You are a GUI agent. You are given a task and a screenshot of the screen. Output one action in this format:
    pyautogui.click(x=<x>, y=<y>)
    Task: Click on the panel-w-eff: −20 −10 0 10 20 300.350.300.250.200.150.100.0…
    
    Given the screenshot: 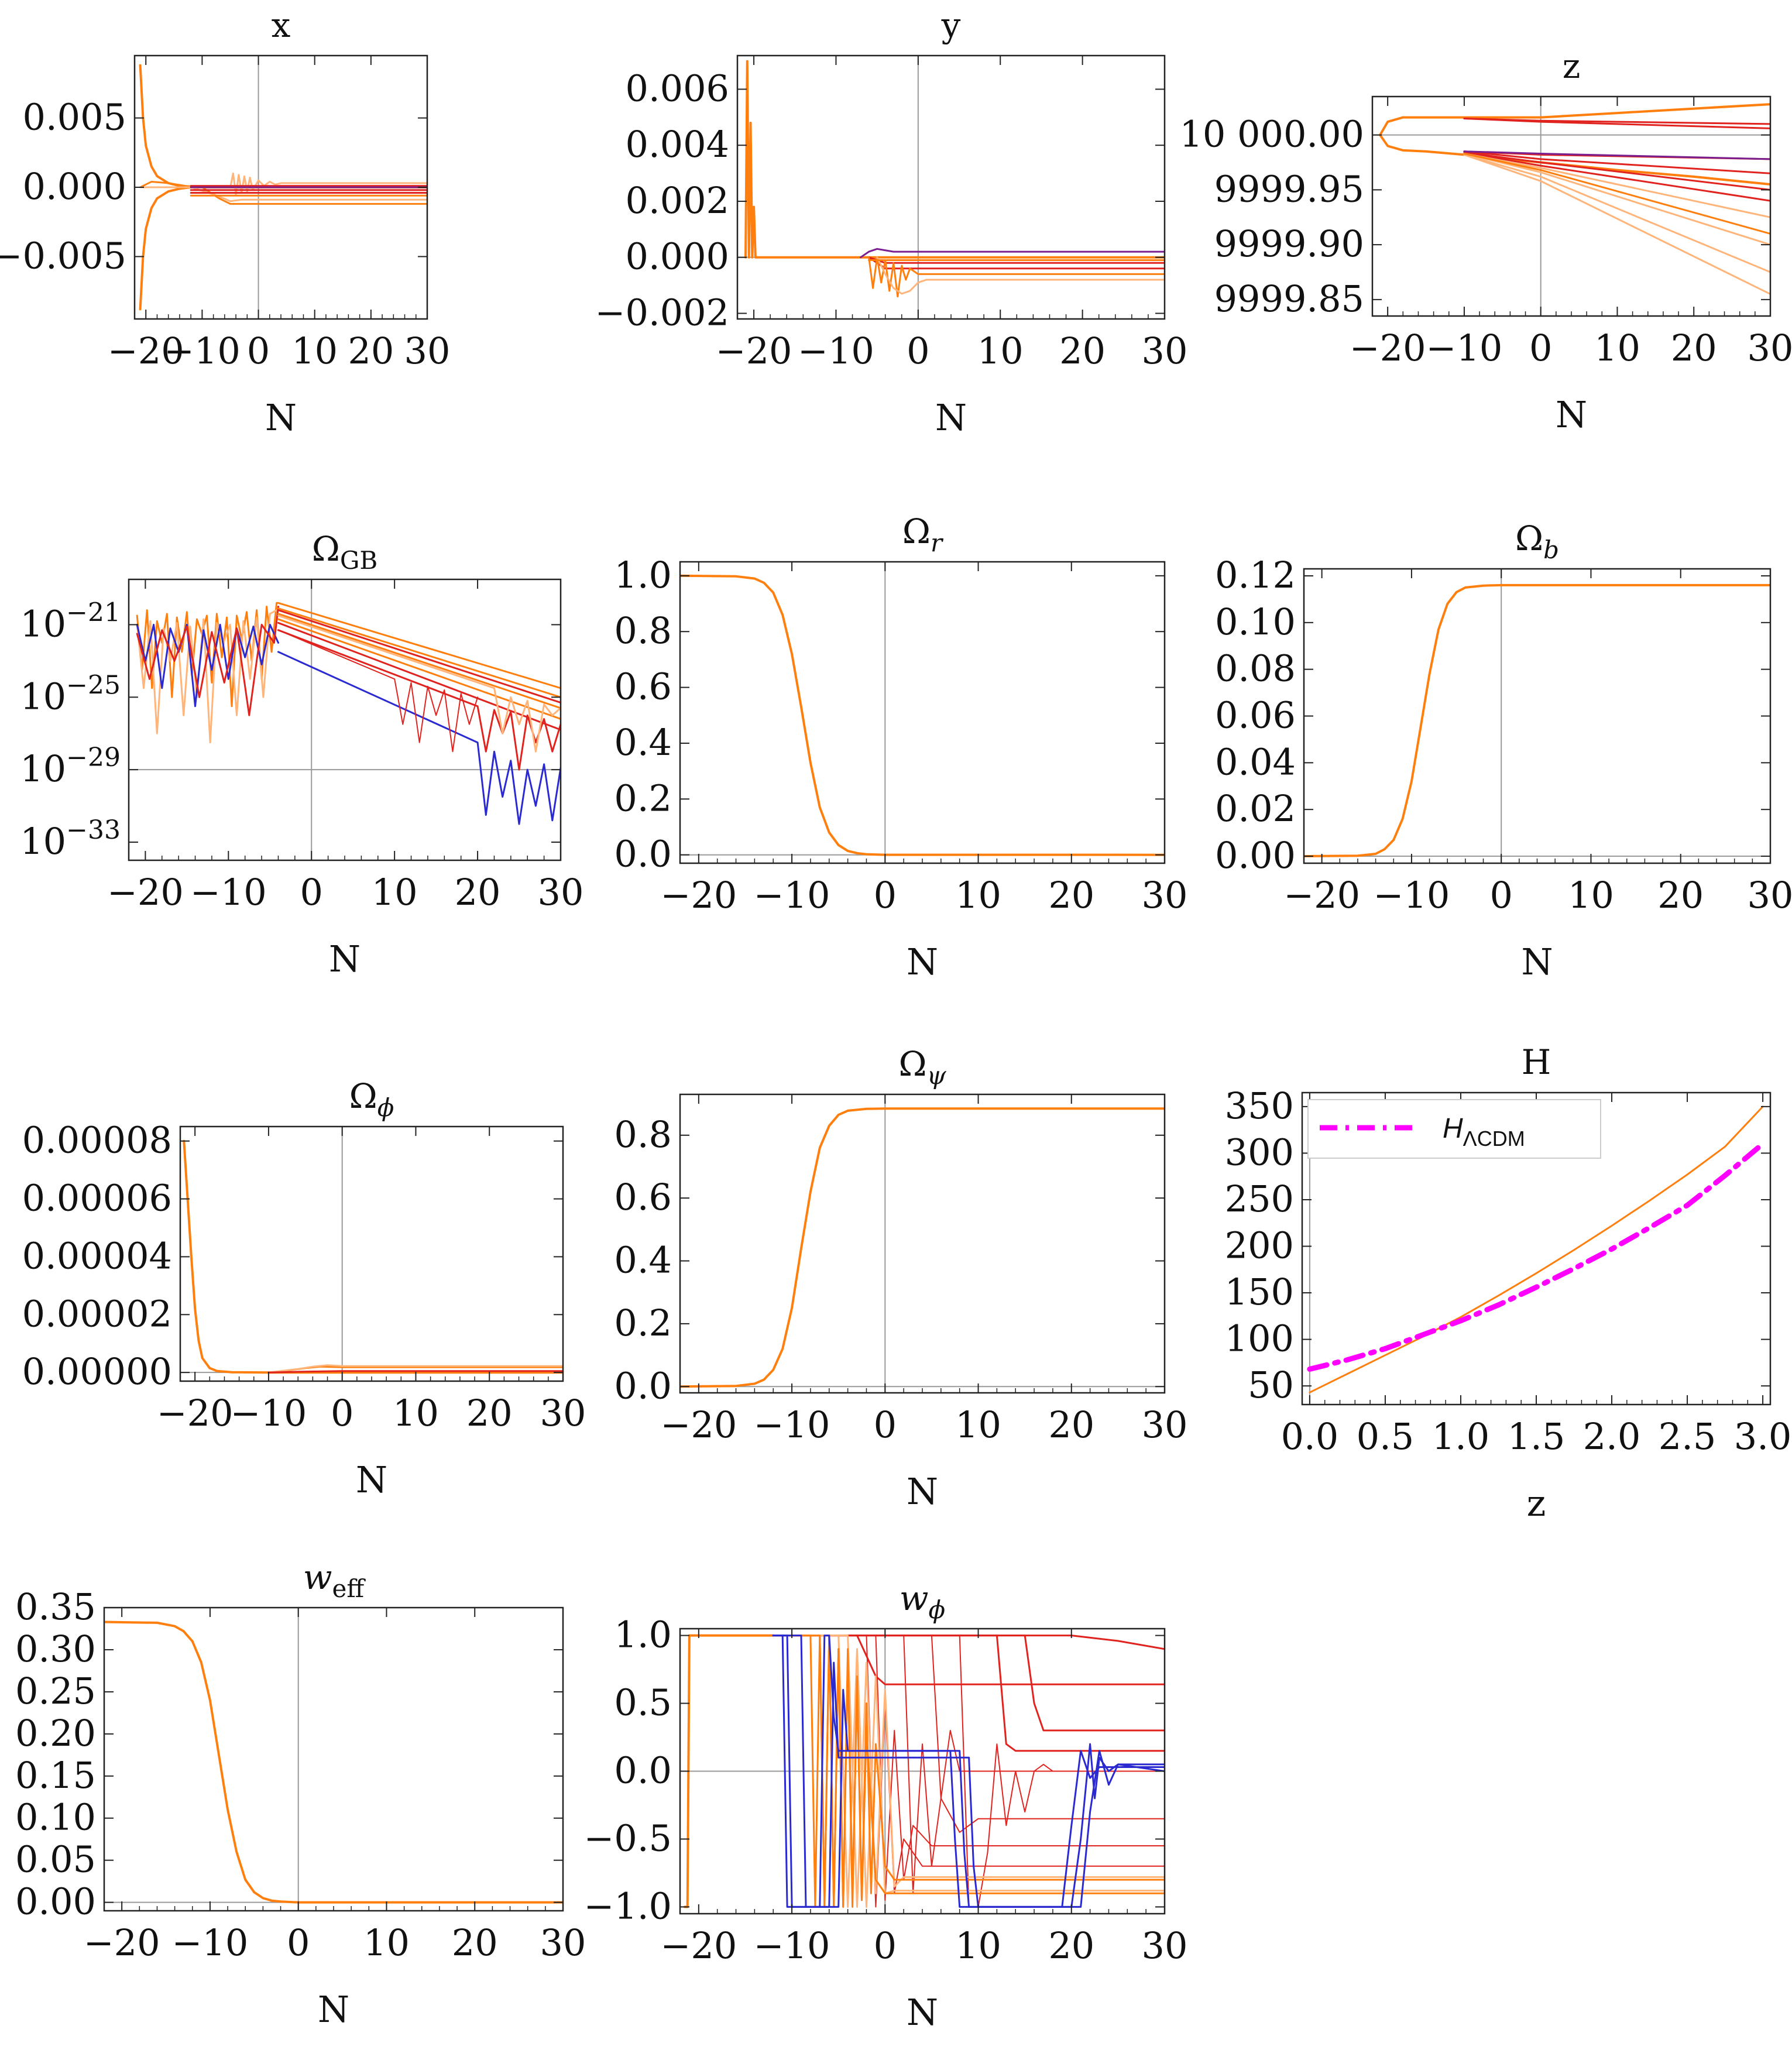 What is the action you would take?
    pyautogui.click(x=300, y=1794)
    